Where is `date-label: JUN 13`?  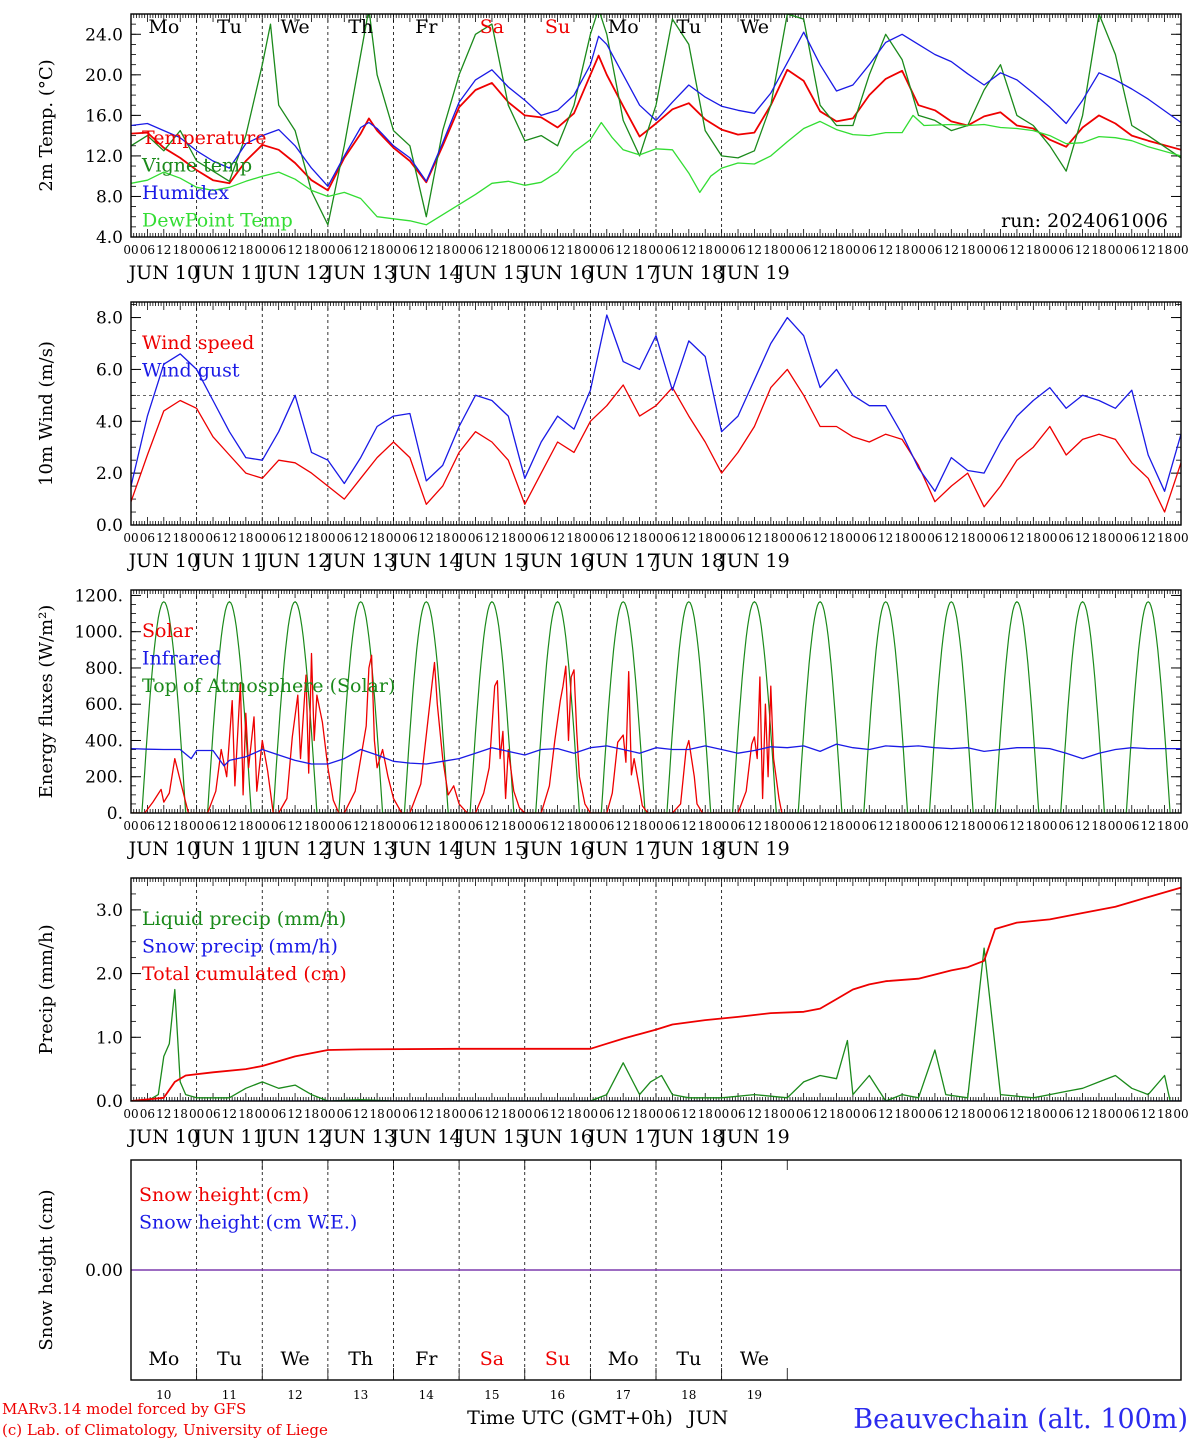
date-label: JUN 13 is located at coordinates (359, 561).